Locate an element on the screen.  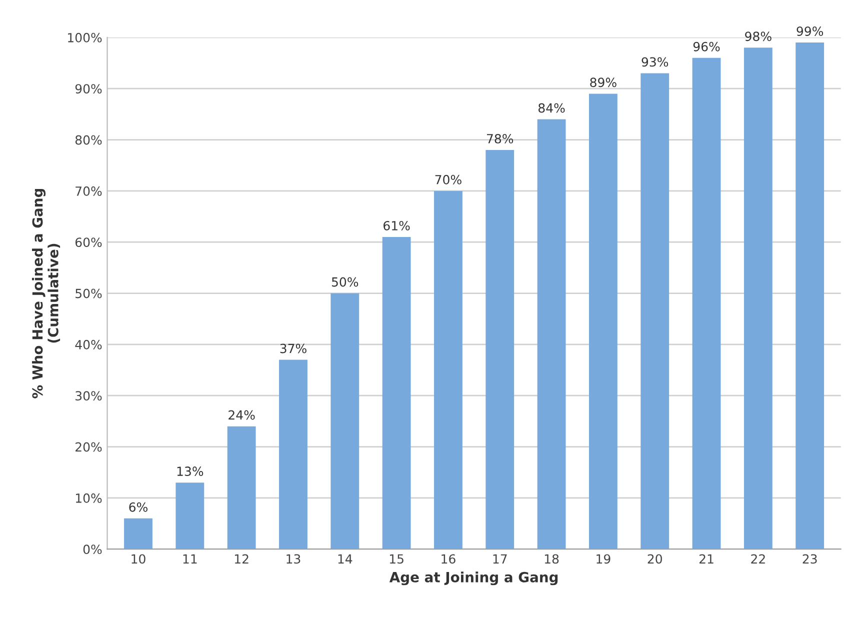
data-label: 96% is located at coordinates (706, 47).